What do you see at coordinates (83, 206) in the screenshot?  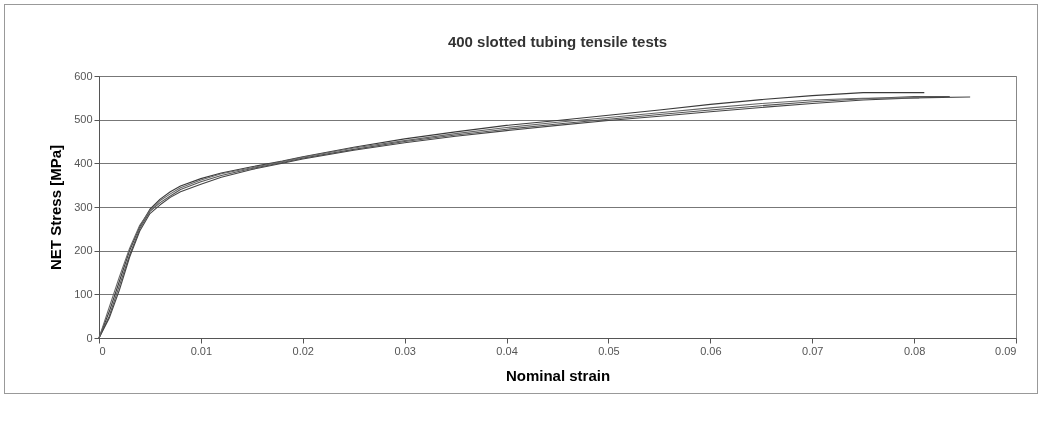 I see `y-tick-label: 300` at bounding box center [83, 206].